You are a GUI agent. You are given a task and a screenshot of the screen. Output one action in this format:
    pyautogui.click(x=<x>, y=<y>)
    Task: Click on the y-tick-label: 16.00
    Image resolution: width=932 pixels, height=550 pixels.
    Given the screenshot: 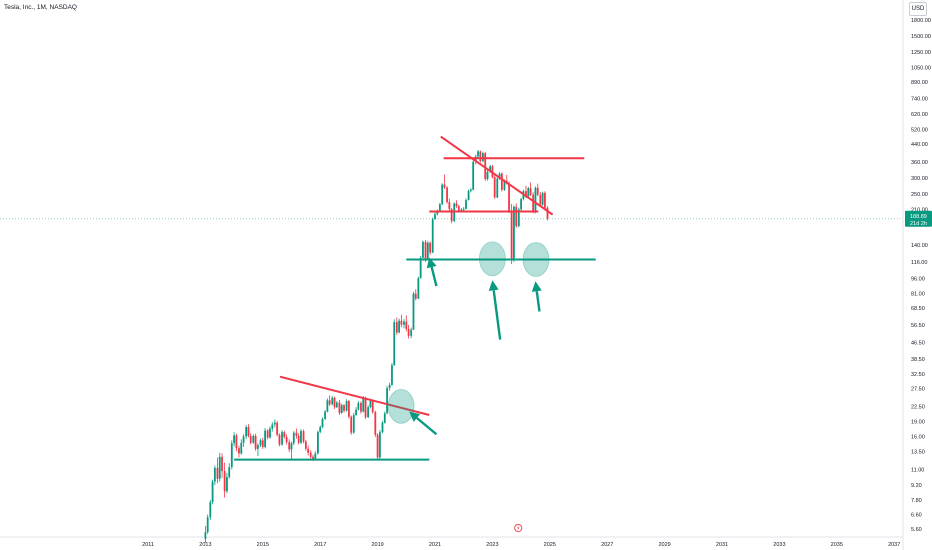 What is the action you would take?
    pyautogui.click(x=918, y=437)
    